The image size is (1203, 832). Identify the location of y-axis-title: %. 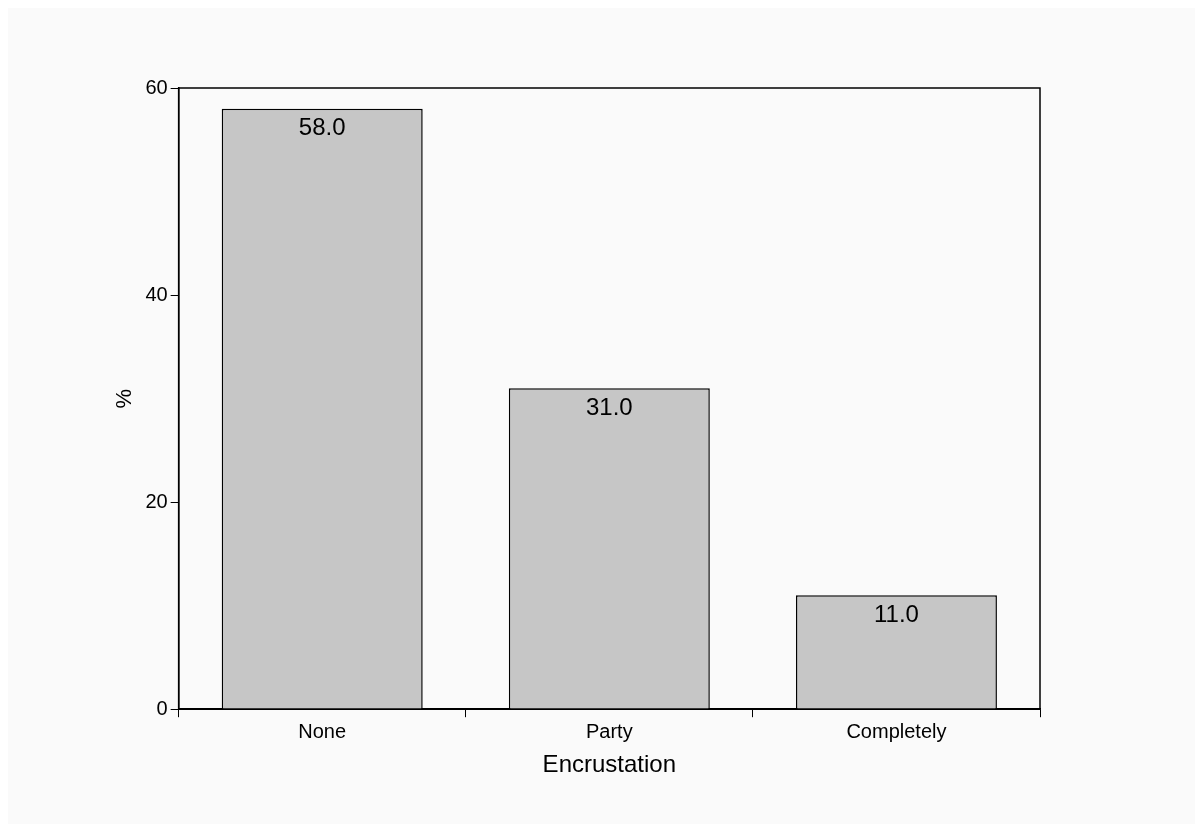
(124, 398).